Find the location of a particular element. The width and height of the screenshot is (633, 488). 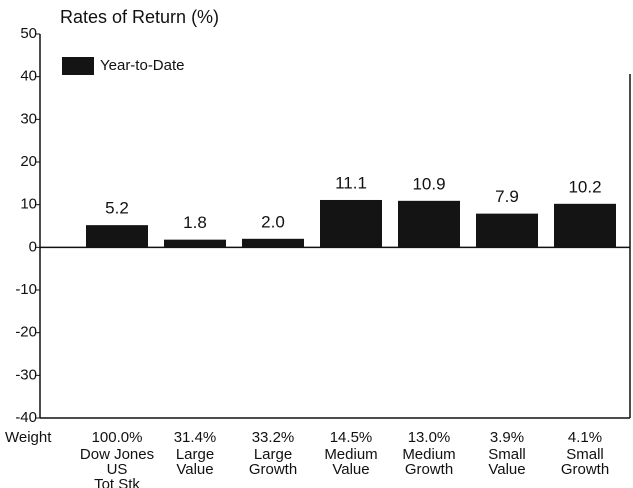

weight-label: 4.1% is located at coordinates (585, 437).